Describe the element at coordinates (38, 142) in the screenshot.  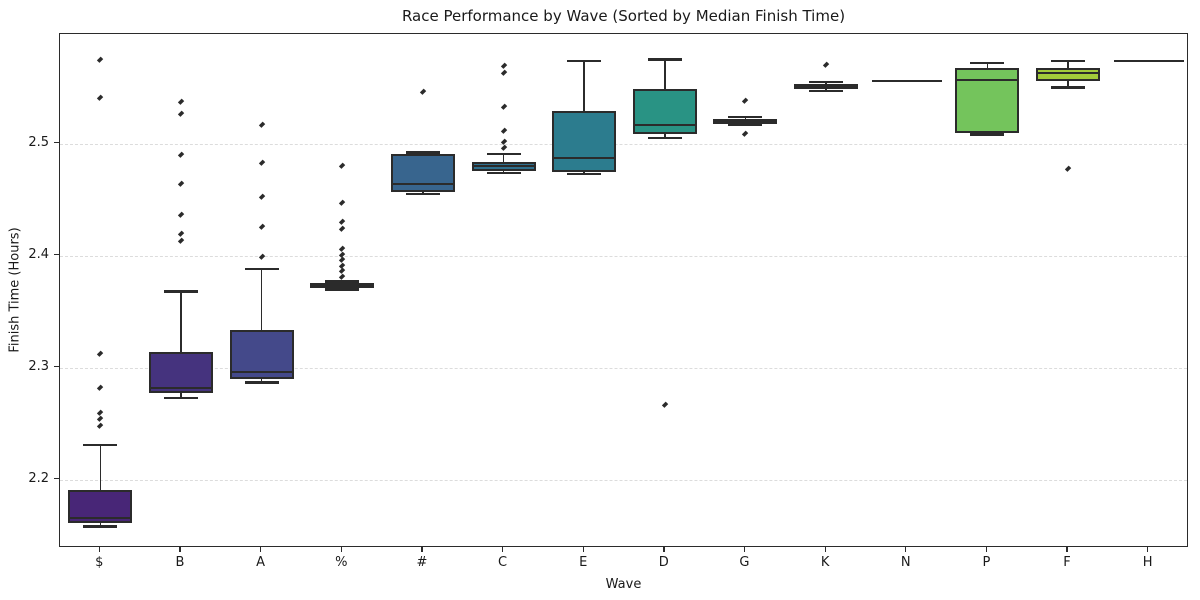
I see `y-tick-label: 2.5` at that location.